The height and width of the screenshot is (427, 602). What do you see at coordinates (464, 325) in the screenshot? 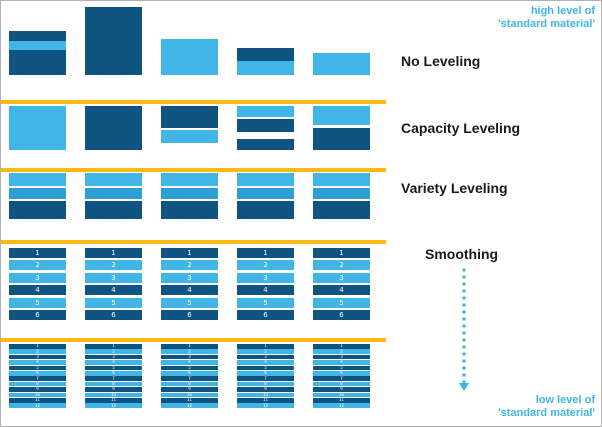
I see `down-arrow-line` at bounding box center [464, 325].